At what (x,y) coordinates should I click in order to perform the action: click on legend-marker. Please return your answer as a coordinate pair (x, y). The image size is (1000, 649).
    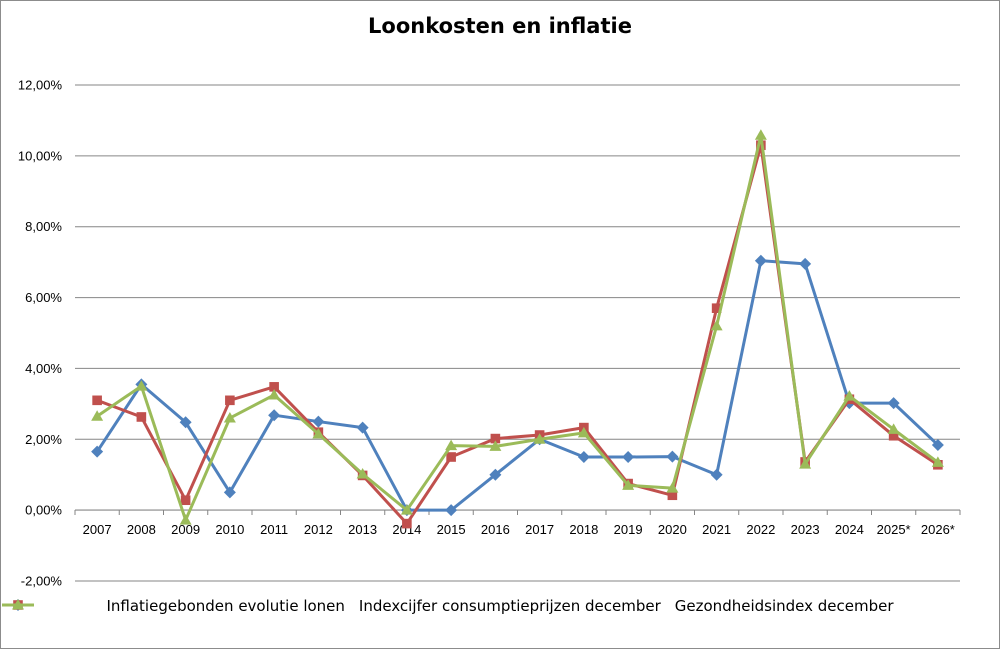
    Looking at the image, I should click on (18, 604).